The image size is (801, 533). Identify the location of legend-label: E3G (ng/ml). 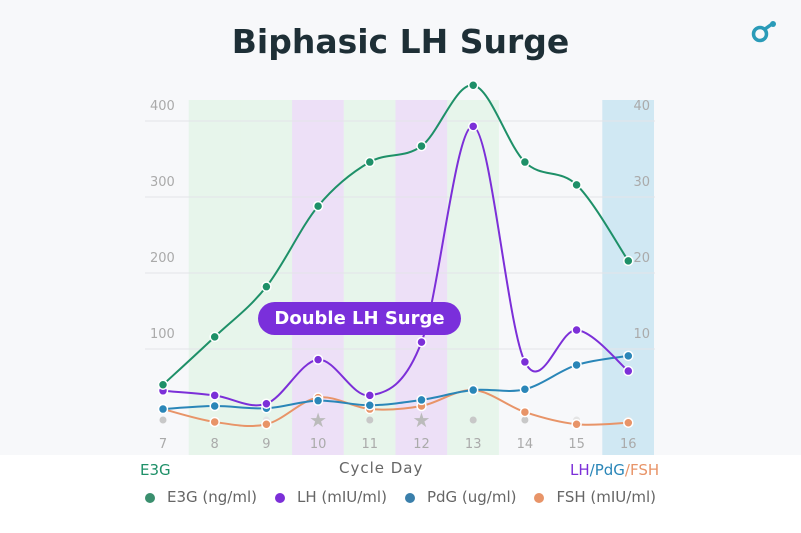
(212, 497).